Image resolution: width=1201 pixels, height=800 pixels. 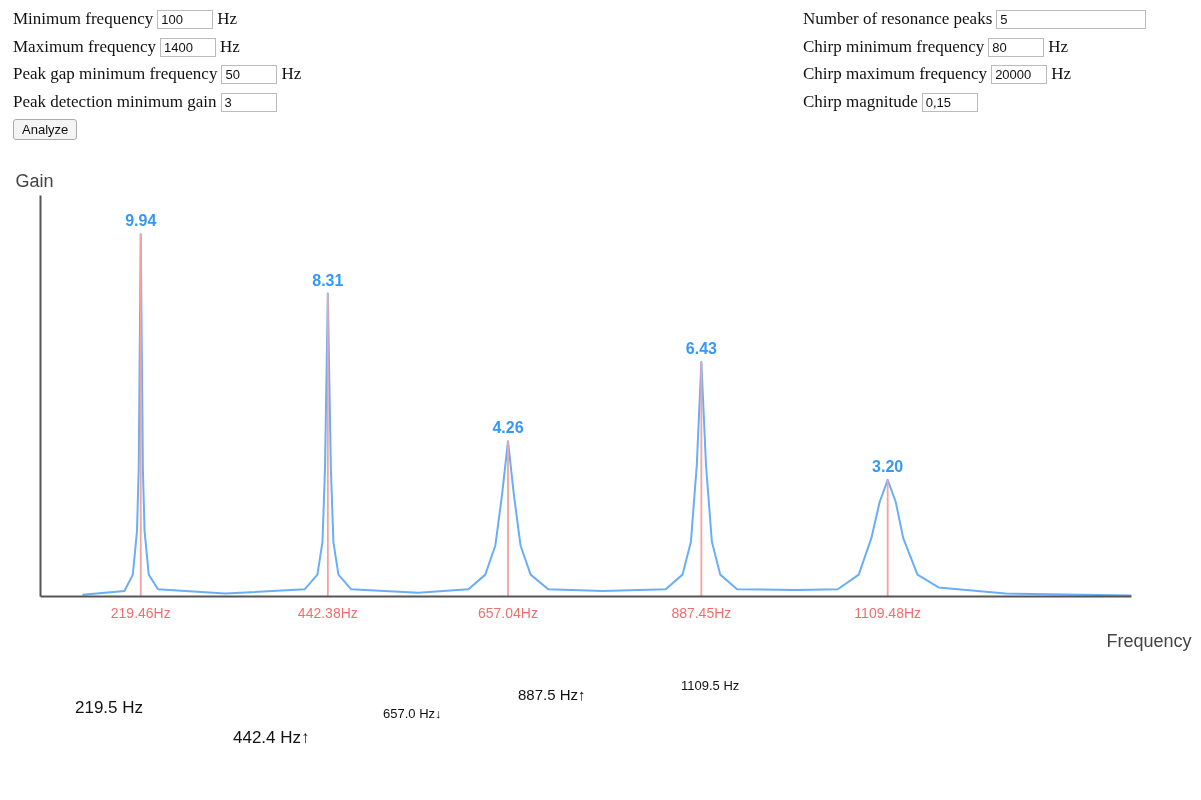 What do you see at coordinates (1016, 47) in the screenshot?
I see `text: 80` at bounding box center [1016, 47].